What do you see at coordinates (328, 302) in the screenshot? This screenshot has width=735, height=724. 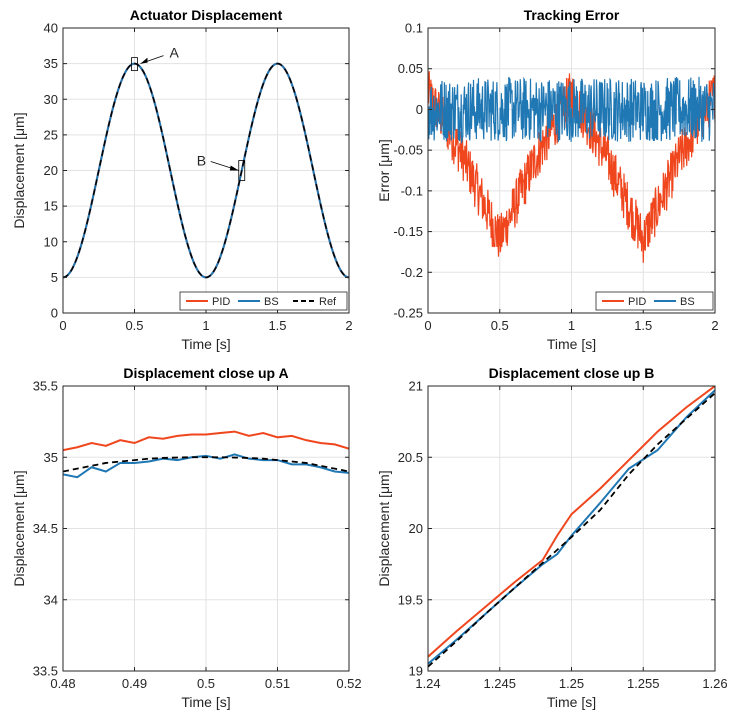 I see `legend-label-ref: Ref` at bounding box center [328, 302].